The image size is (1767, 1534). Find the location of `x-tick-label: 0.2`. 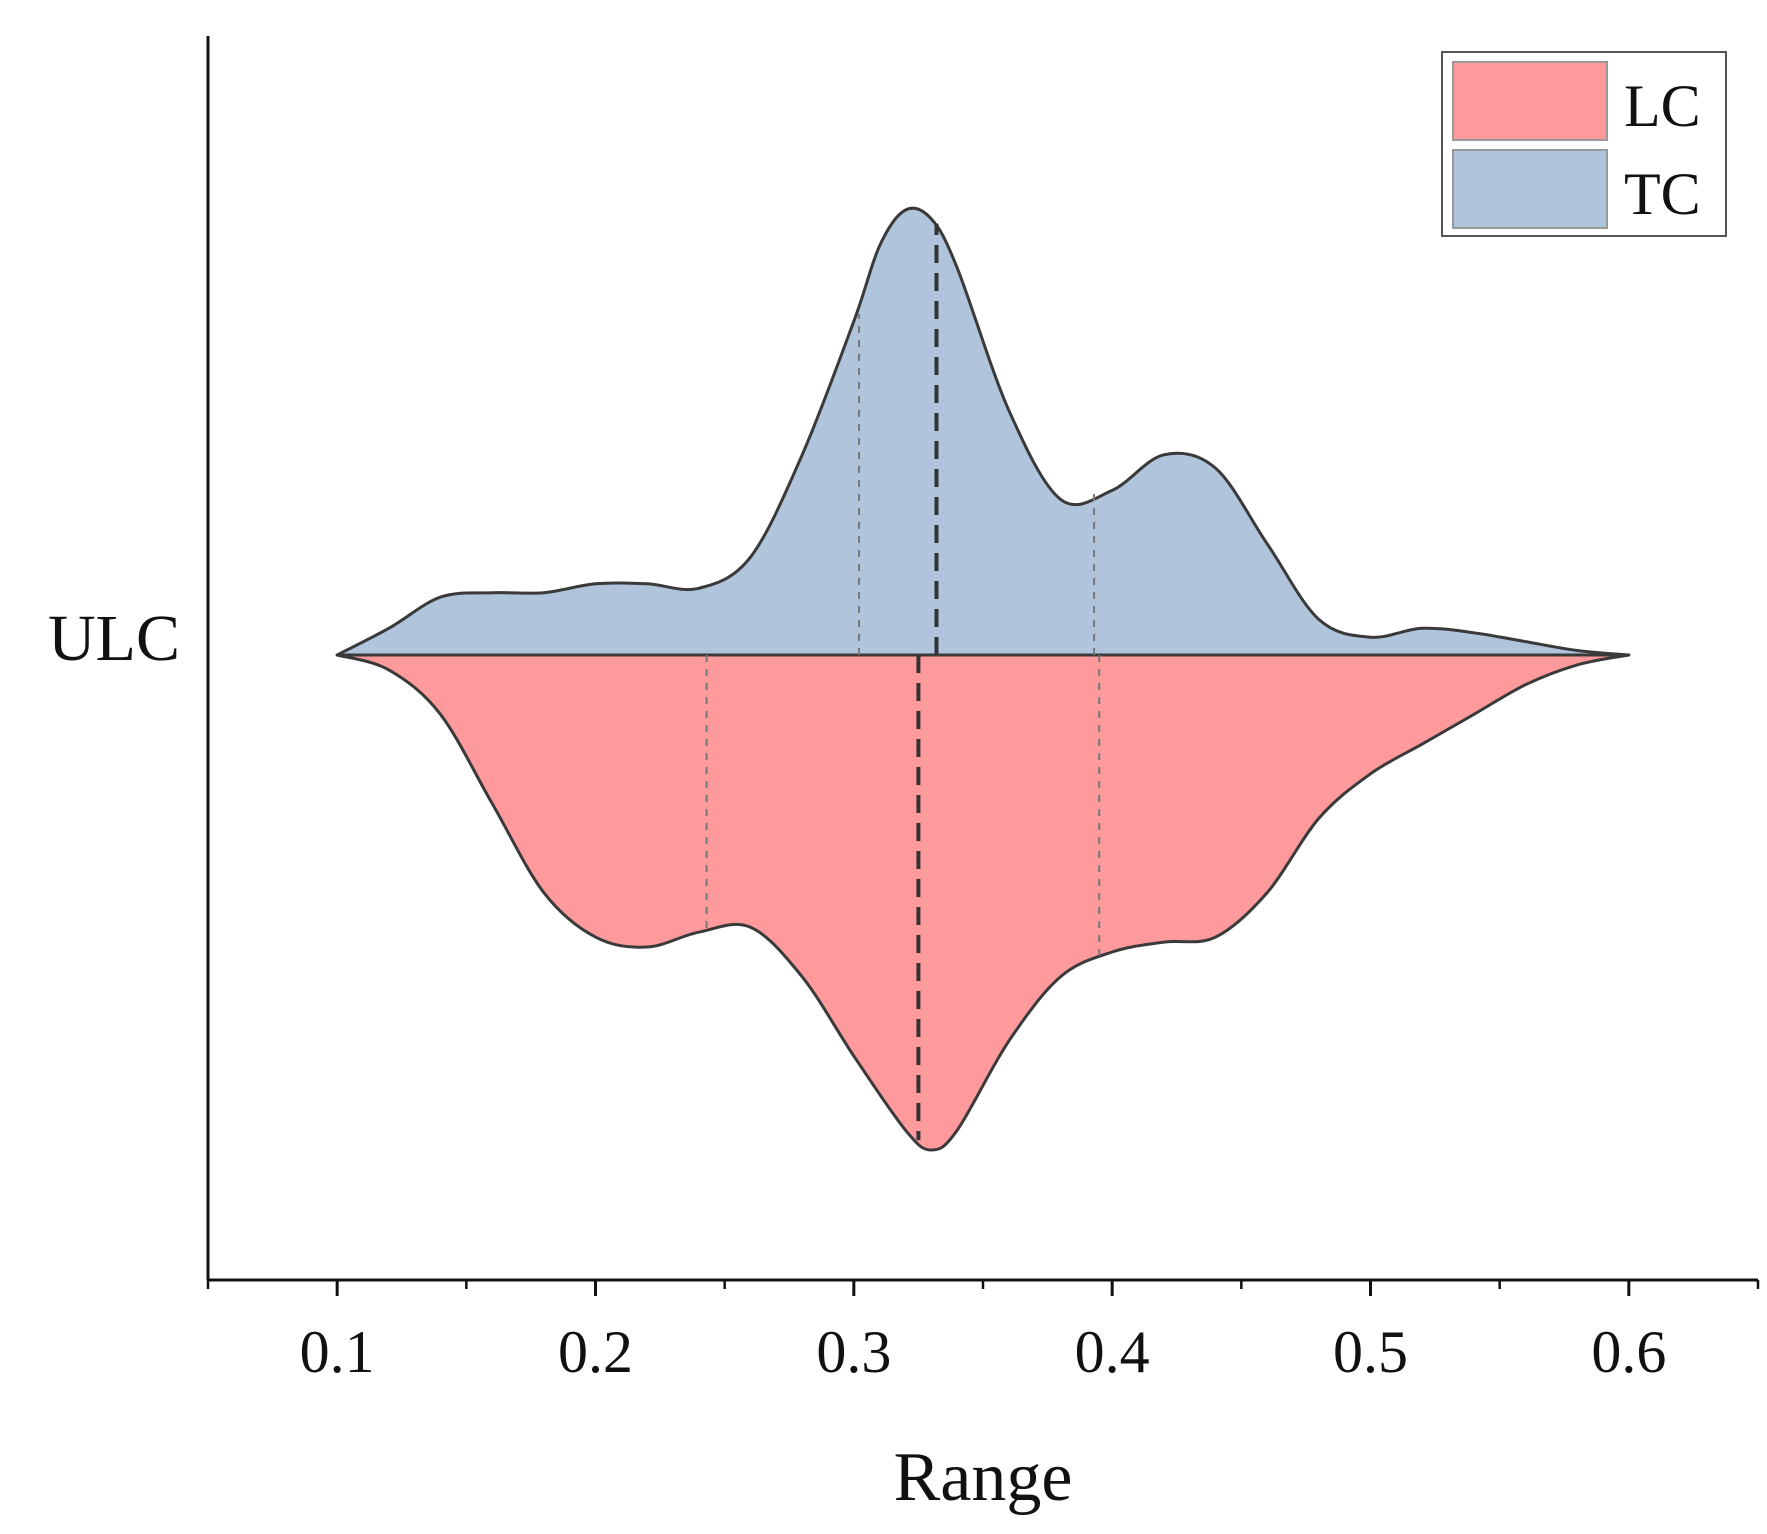

x-tick-label: 0.2 is located at coordinates (595, 1352).